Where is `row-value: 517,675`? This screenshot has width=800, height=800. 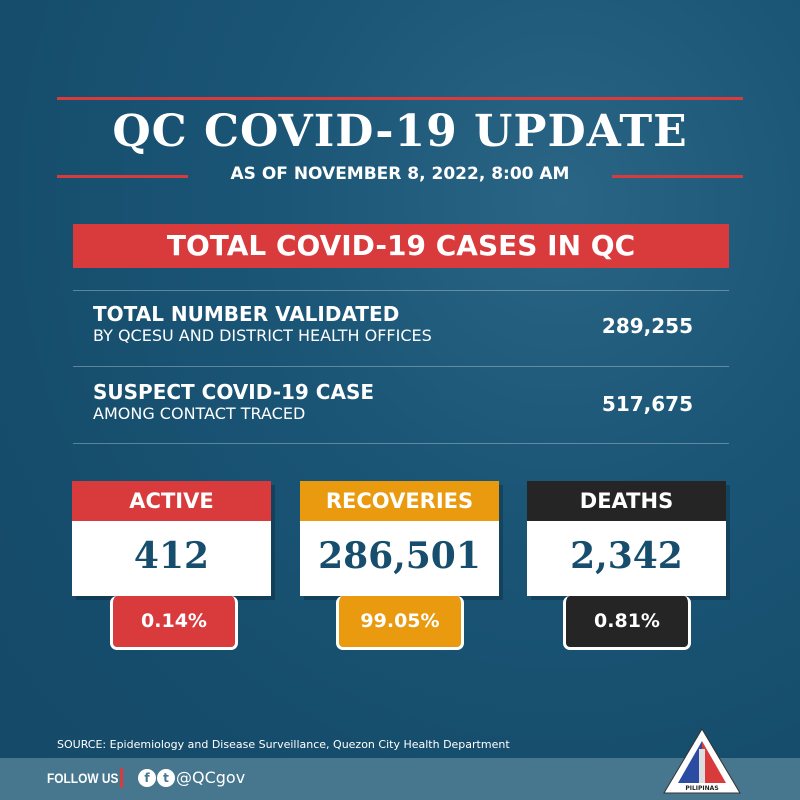
row-value: 517,675 is located at coordinates (647, 404).